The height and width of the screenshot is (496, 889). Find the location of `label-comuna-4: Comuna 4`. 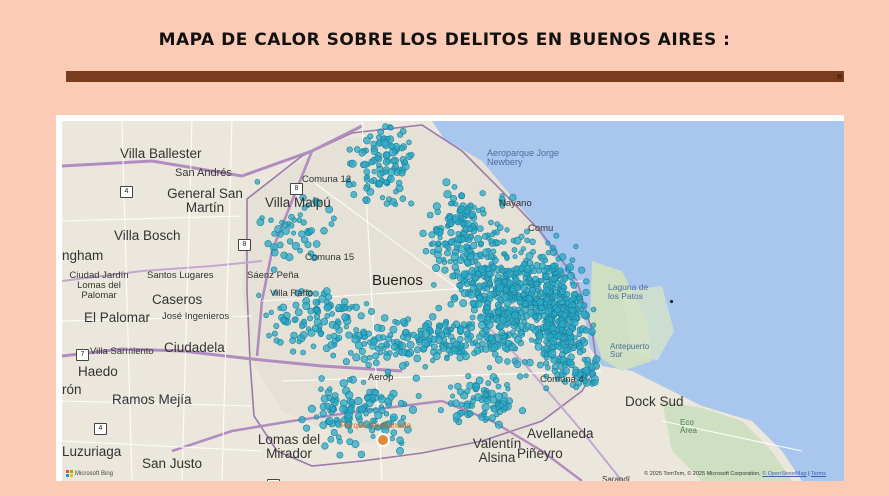

label-comuna-4: Comuna 4 is located at coordinates (562, 379).